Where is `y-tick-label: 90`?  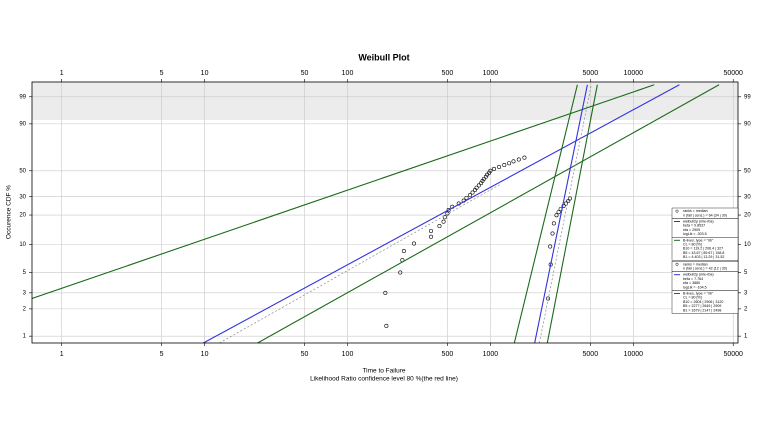 y-tick-label: 90 is located at coordinates (22, 124).